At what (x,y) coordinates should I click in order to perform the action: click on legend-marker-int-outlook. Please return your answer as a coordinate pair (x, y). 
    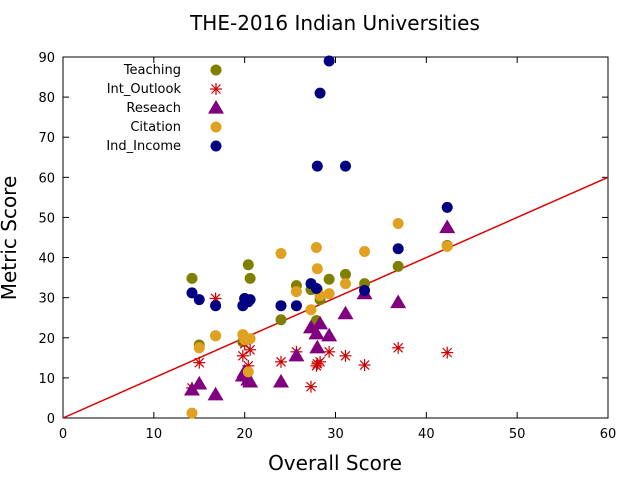
    Looking at the image, I should click on (216, 89).